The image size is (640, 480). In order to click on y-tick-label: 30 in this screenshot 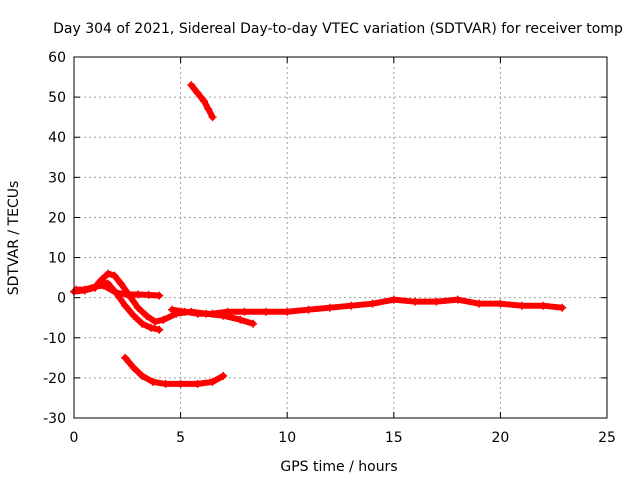, I will do `click(57, 178)`.